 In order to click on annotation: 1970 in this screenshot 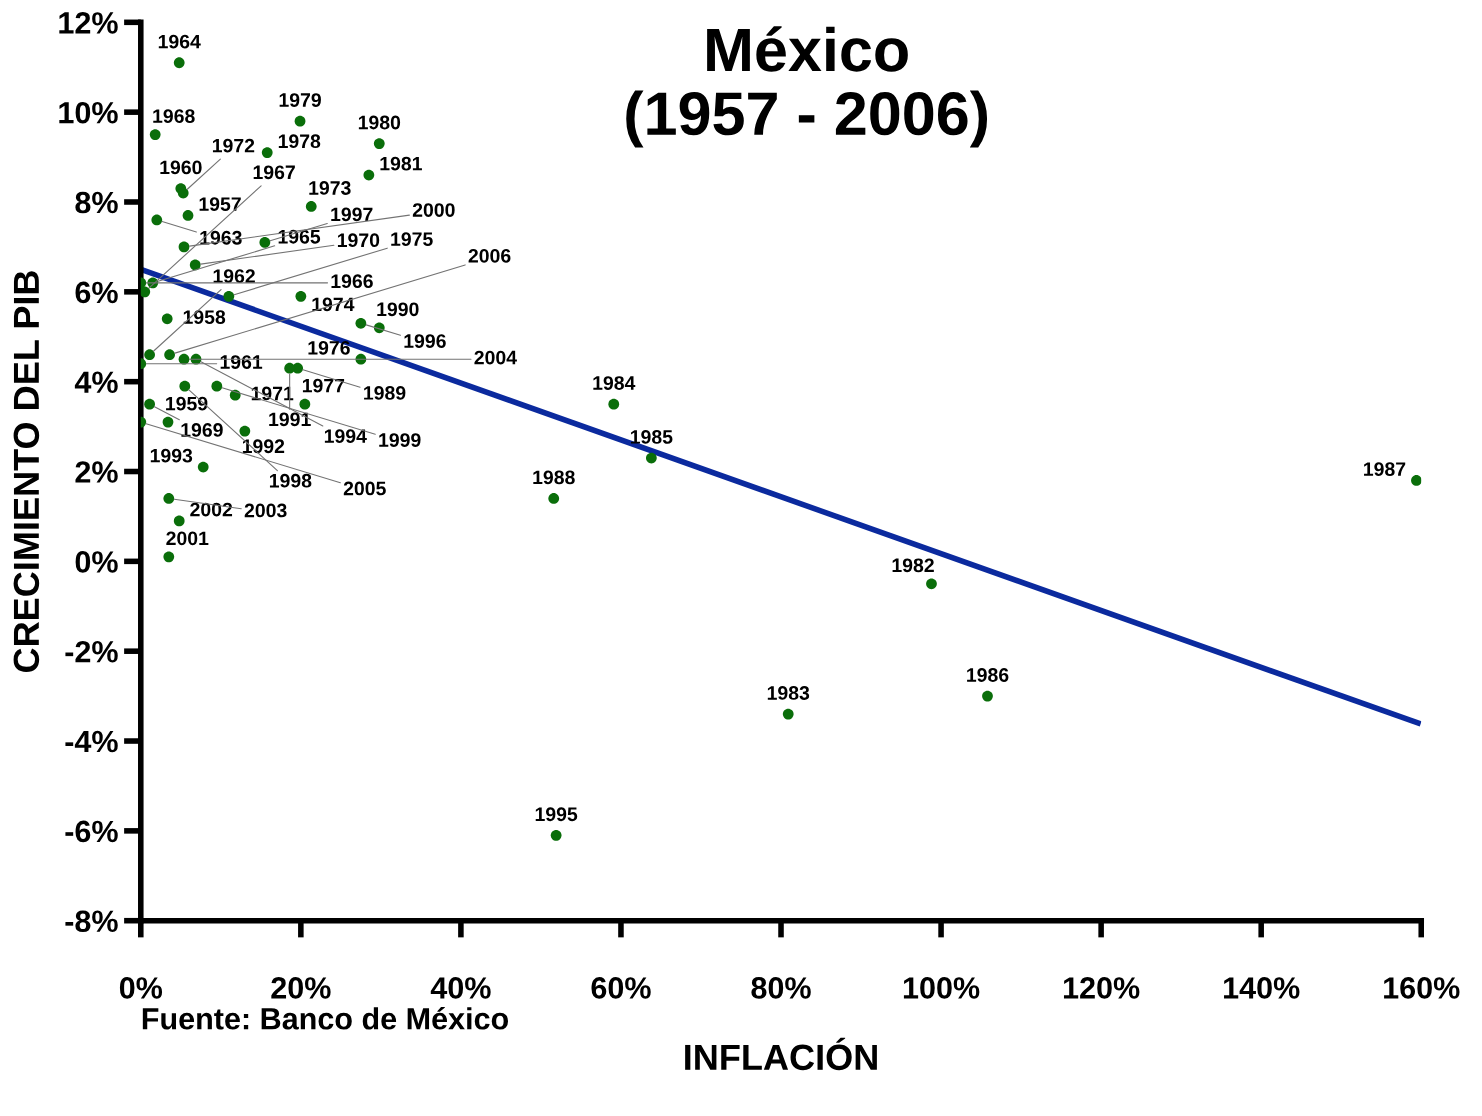, I will do `click(358, 240)`.